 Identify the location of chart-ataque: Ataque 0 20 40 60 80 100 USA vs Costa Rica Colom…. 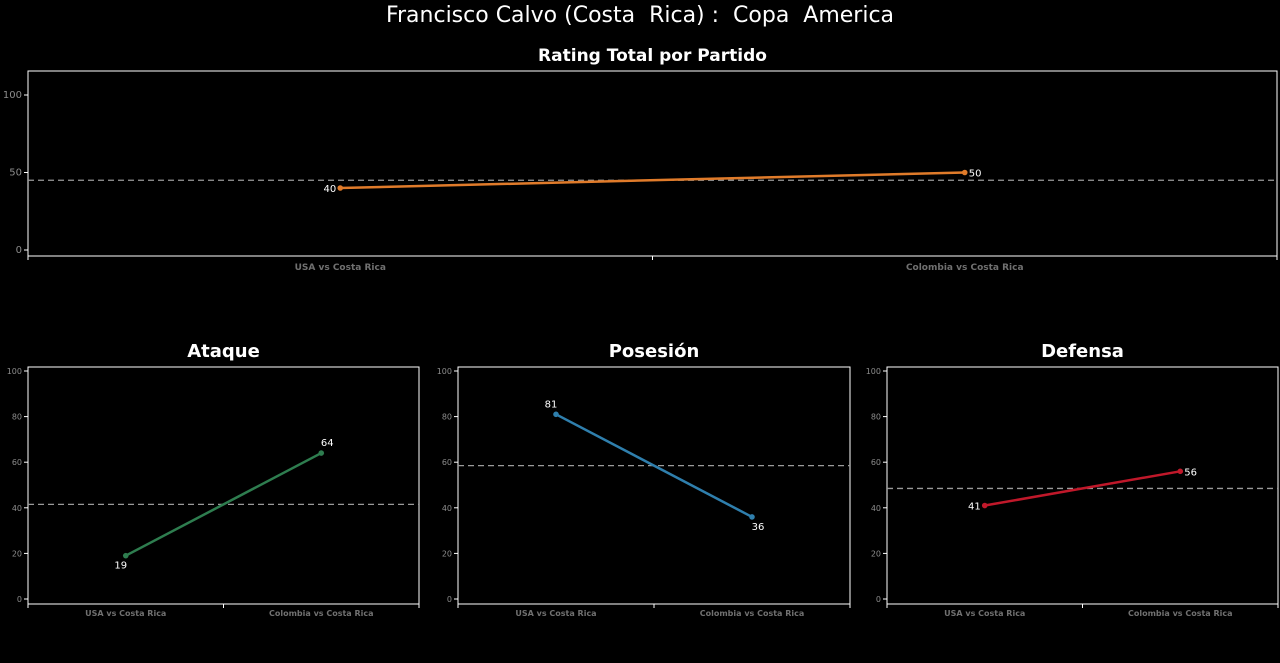
(213, 479).